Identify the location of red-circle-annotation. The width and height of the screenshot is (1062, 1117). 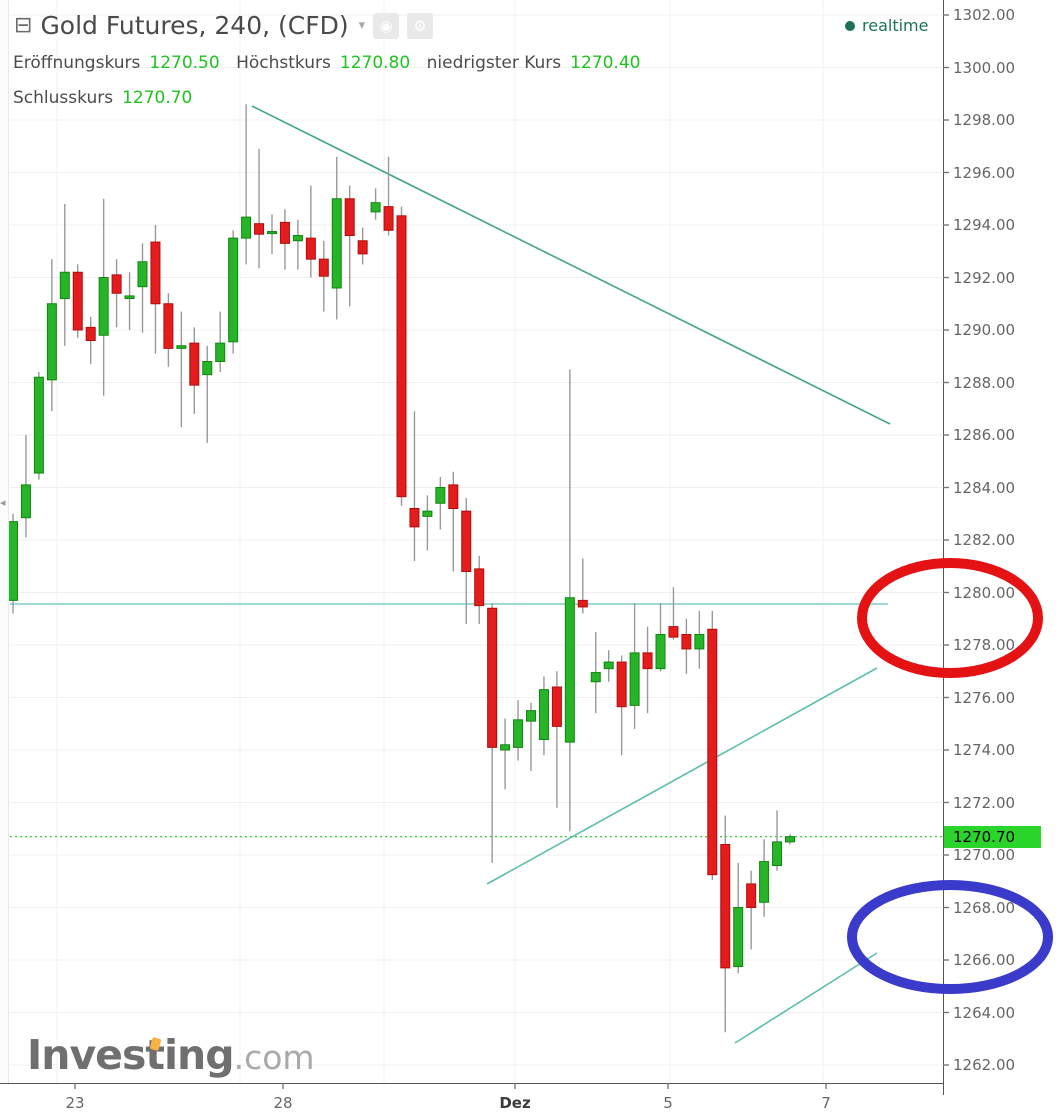
(950, 618).